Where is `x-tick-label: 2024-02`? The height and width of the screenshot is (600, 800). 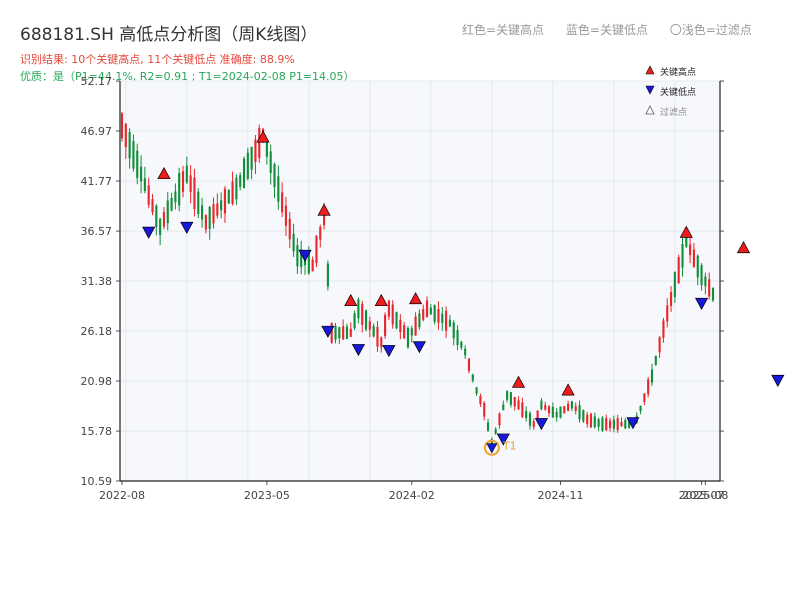
x-tick-label: 2024-02 is located at coordinates (412, 495).